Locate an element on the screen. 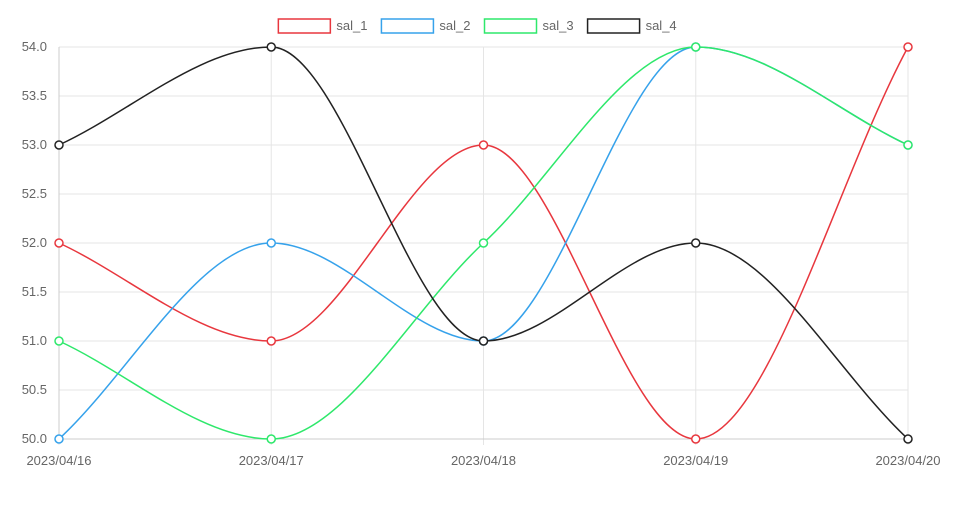 The height and width of the screenshot is (514, 955). y-tick-label: 51.5 is located at coordinates (34, 291).